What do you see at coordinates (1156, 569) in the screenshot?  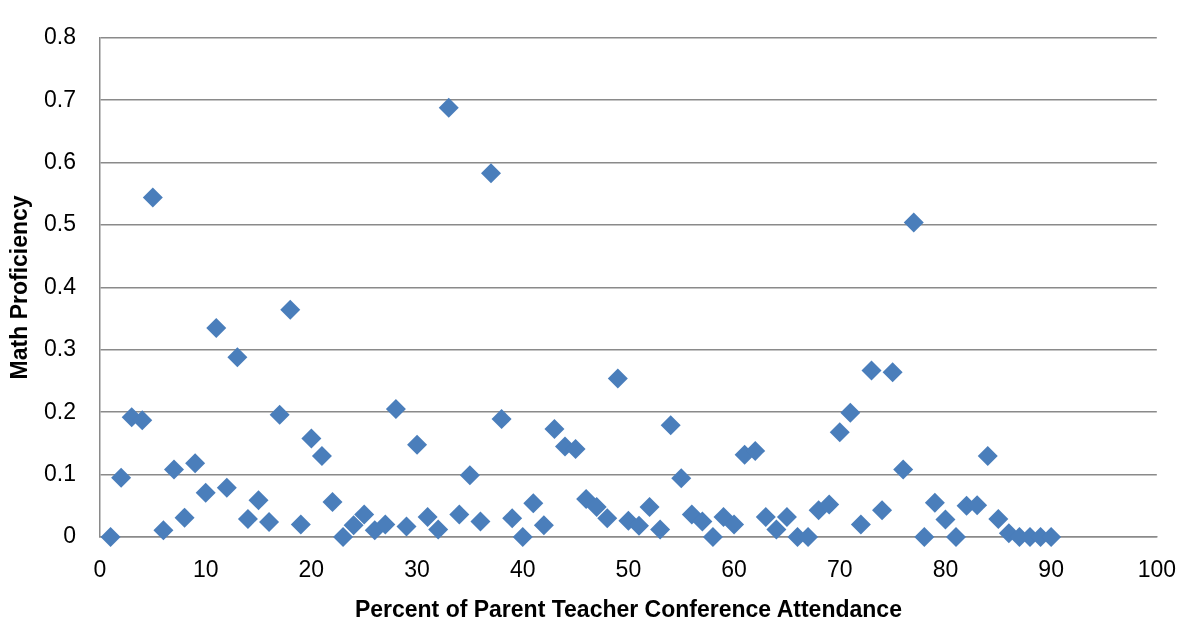 I see `x-tick-label: 100` at bounding box center [1156, 569].